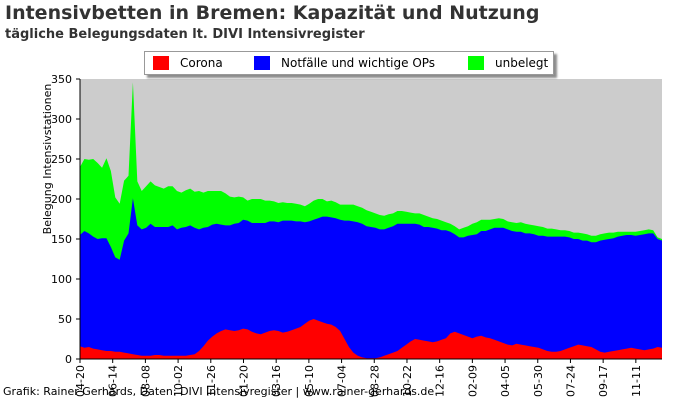 The height and width of the screenshot is (400, 700). I want to click on x-tick-label: 04-05, so click(505, 381).